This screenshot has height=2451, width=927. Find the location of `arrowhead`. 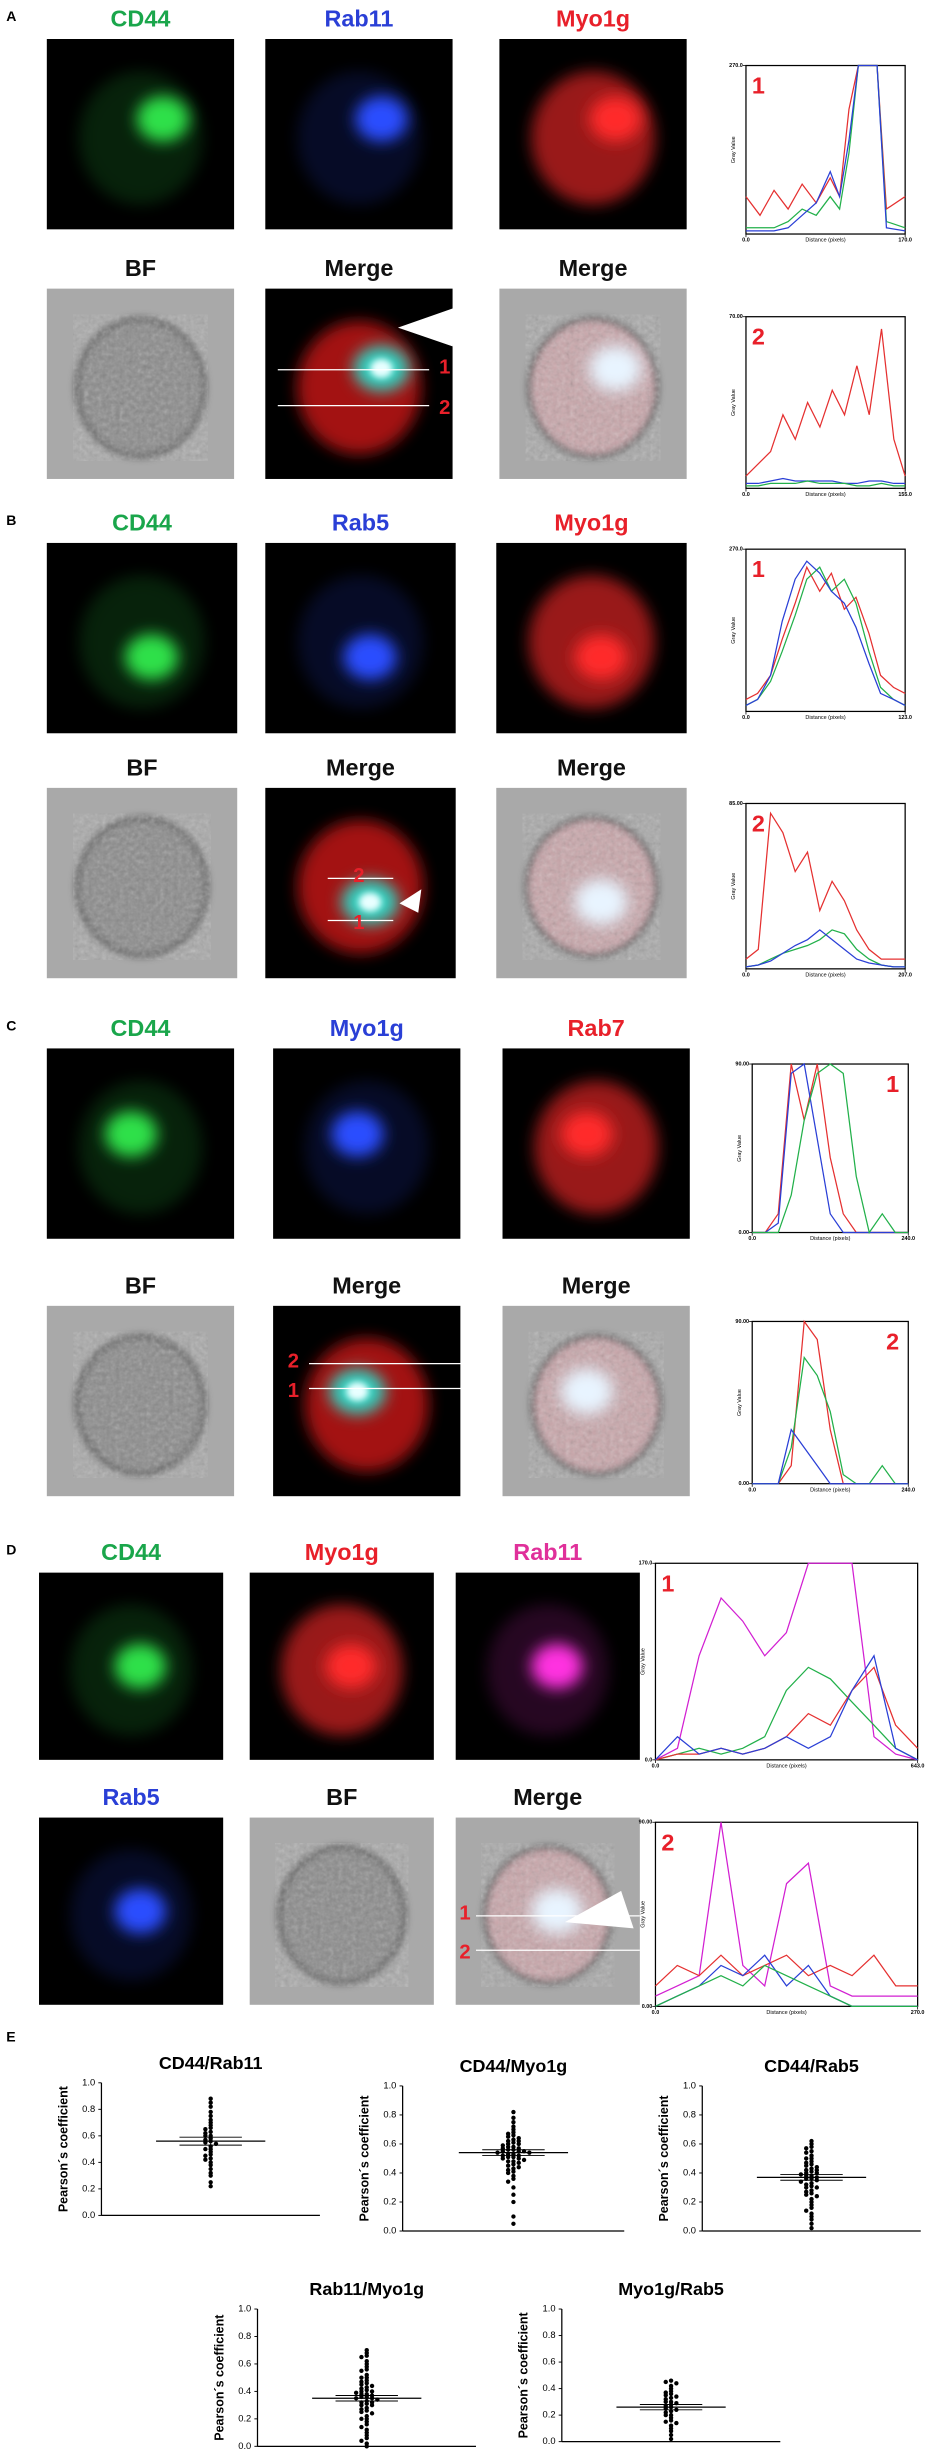

arrowhead is located at coordinates (599, 1909).